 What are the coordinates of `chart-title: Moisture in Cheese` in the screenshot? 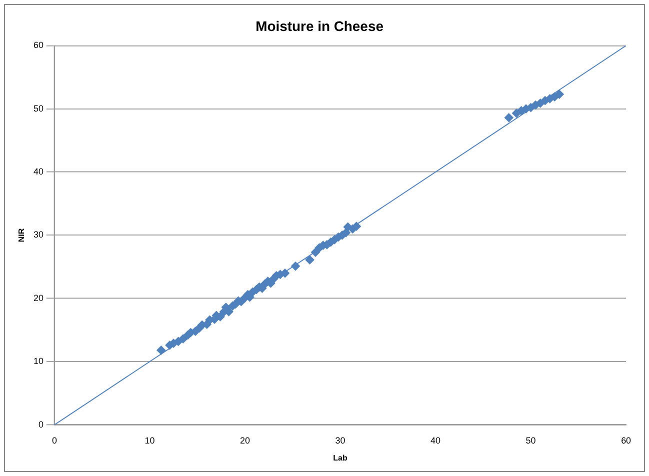 It's located at (320, 26).